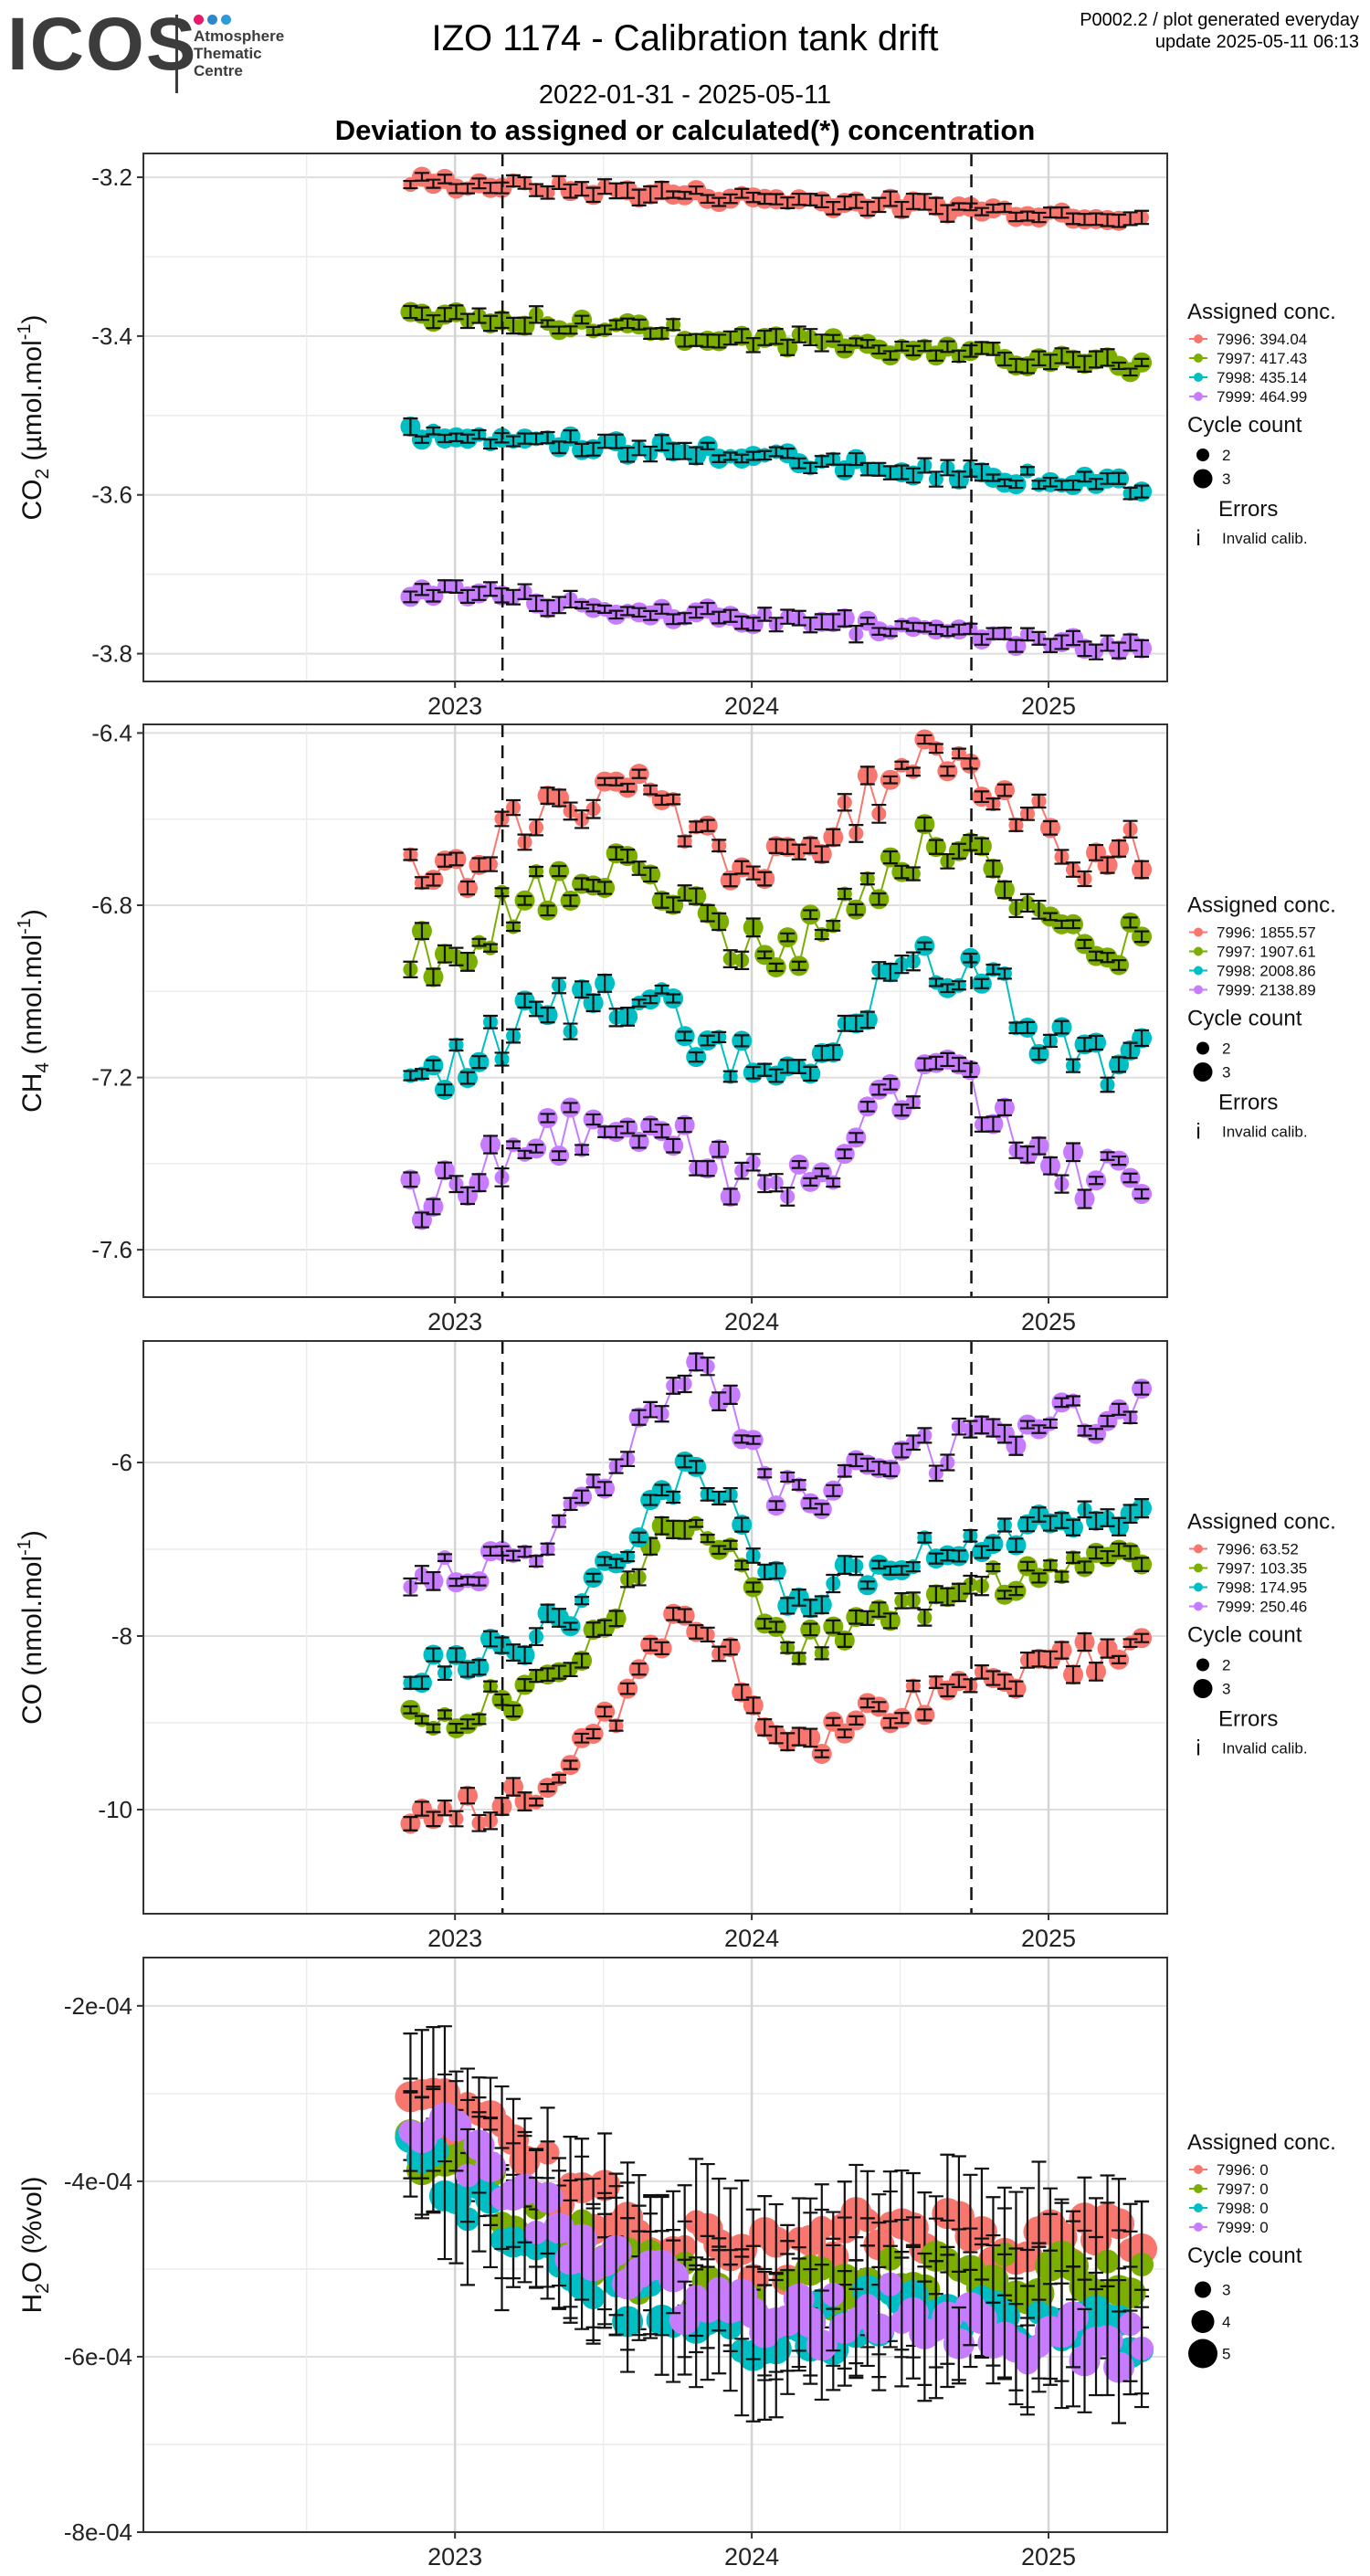  What do you see at coordinates (1243, 2208) in the screenshot?
I see `legend-entry: 7998: 0` at bounding box center [1243, 2208].